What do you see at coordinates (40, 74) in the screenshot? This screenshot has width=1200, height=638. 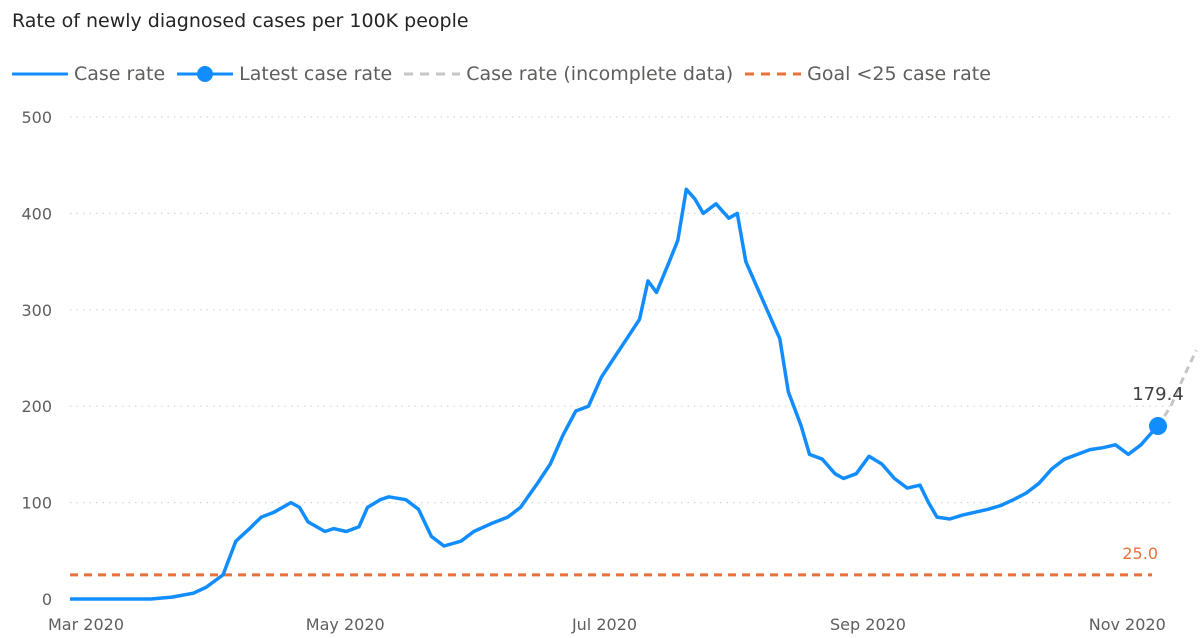 I see `legend-line-icon` at bounding box center [40, 74].